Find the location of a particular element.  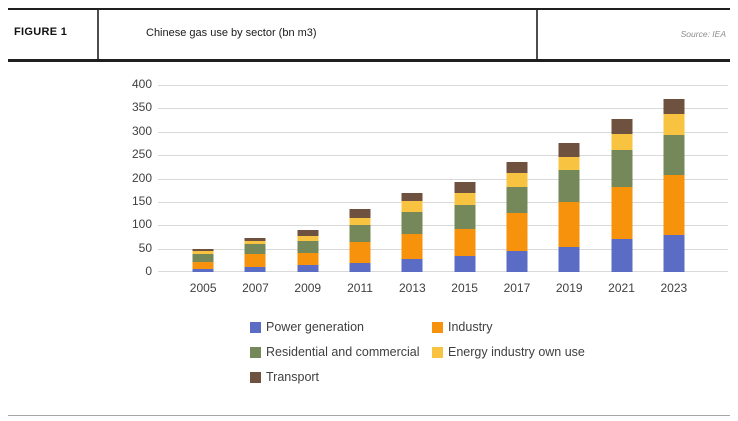

stacked-bar-2023 is located at coordinates (674, 185).